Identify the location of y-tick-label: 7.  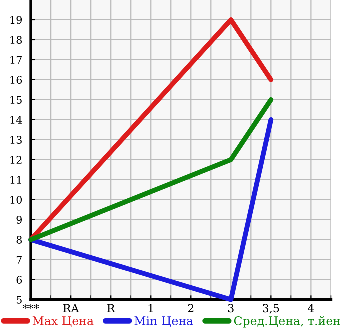
(19, 260).